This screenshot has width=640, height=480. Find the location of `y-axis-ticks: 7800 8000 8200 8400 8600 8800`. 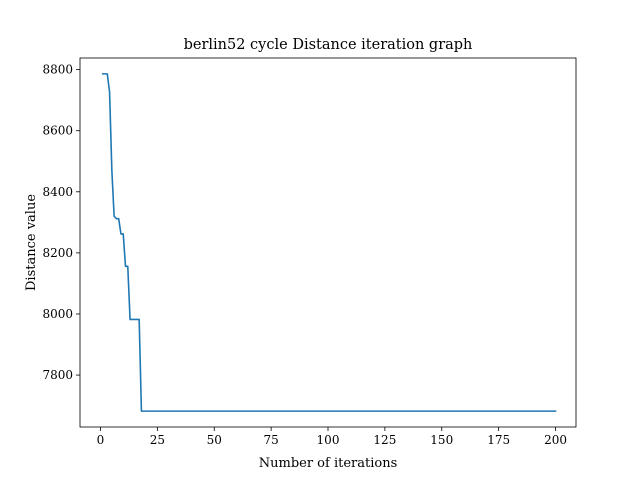

y-axis-ticks: 7800 8000 8200 8400 8600 8800 is located at coordinates (61, 222).